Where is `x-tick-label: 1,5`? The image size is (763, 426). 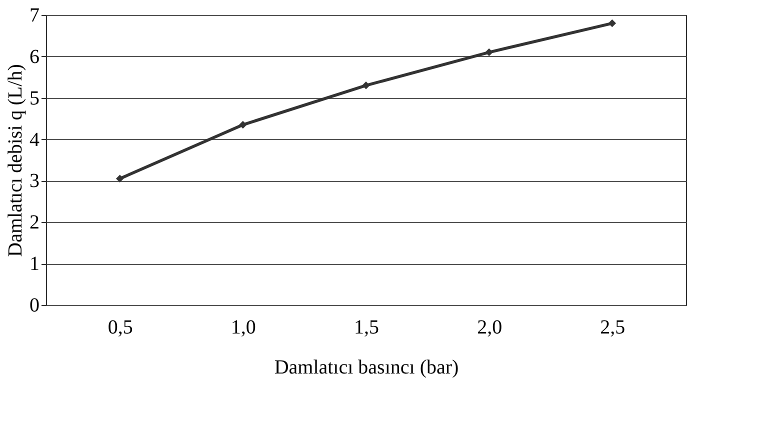
x-tick-label: 1,5 is located at coordinates (366, 327).